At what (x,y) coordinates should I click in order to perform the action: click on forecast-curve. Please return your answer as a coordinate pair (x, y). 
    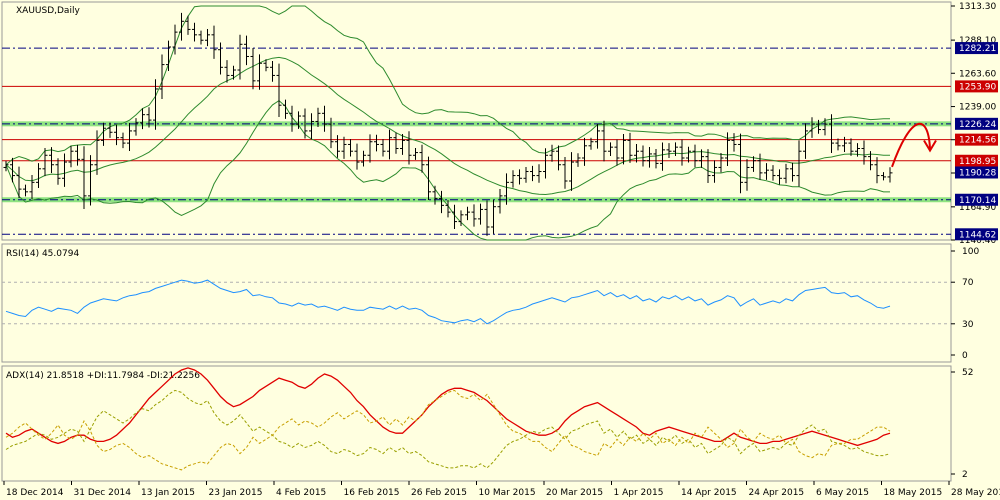
    Looking at the image, I should click on (911, 145).